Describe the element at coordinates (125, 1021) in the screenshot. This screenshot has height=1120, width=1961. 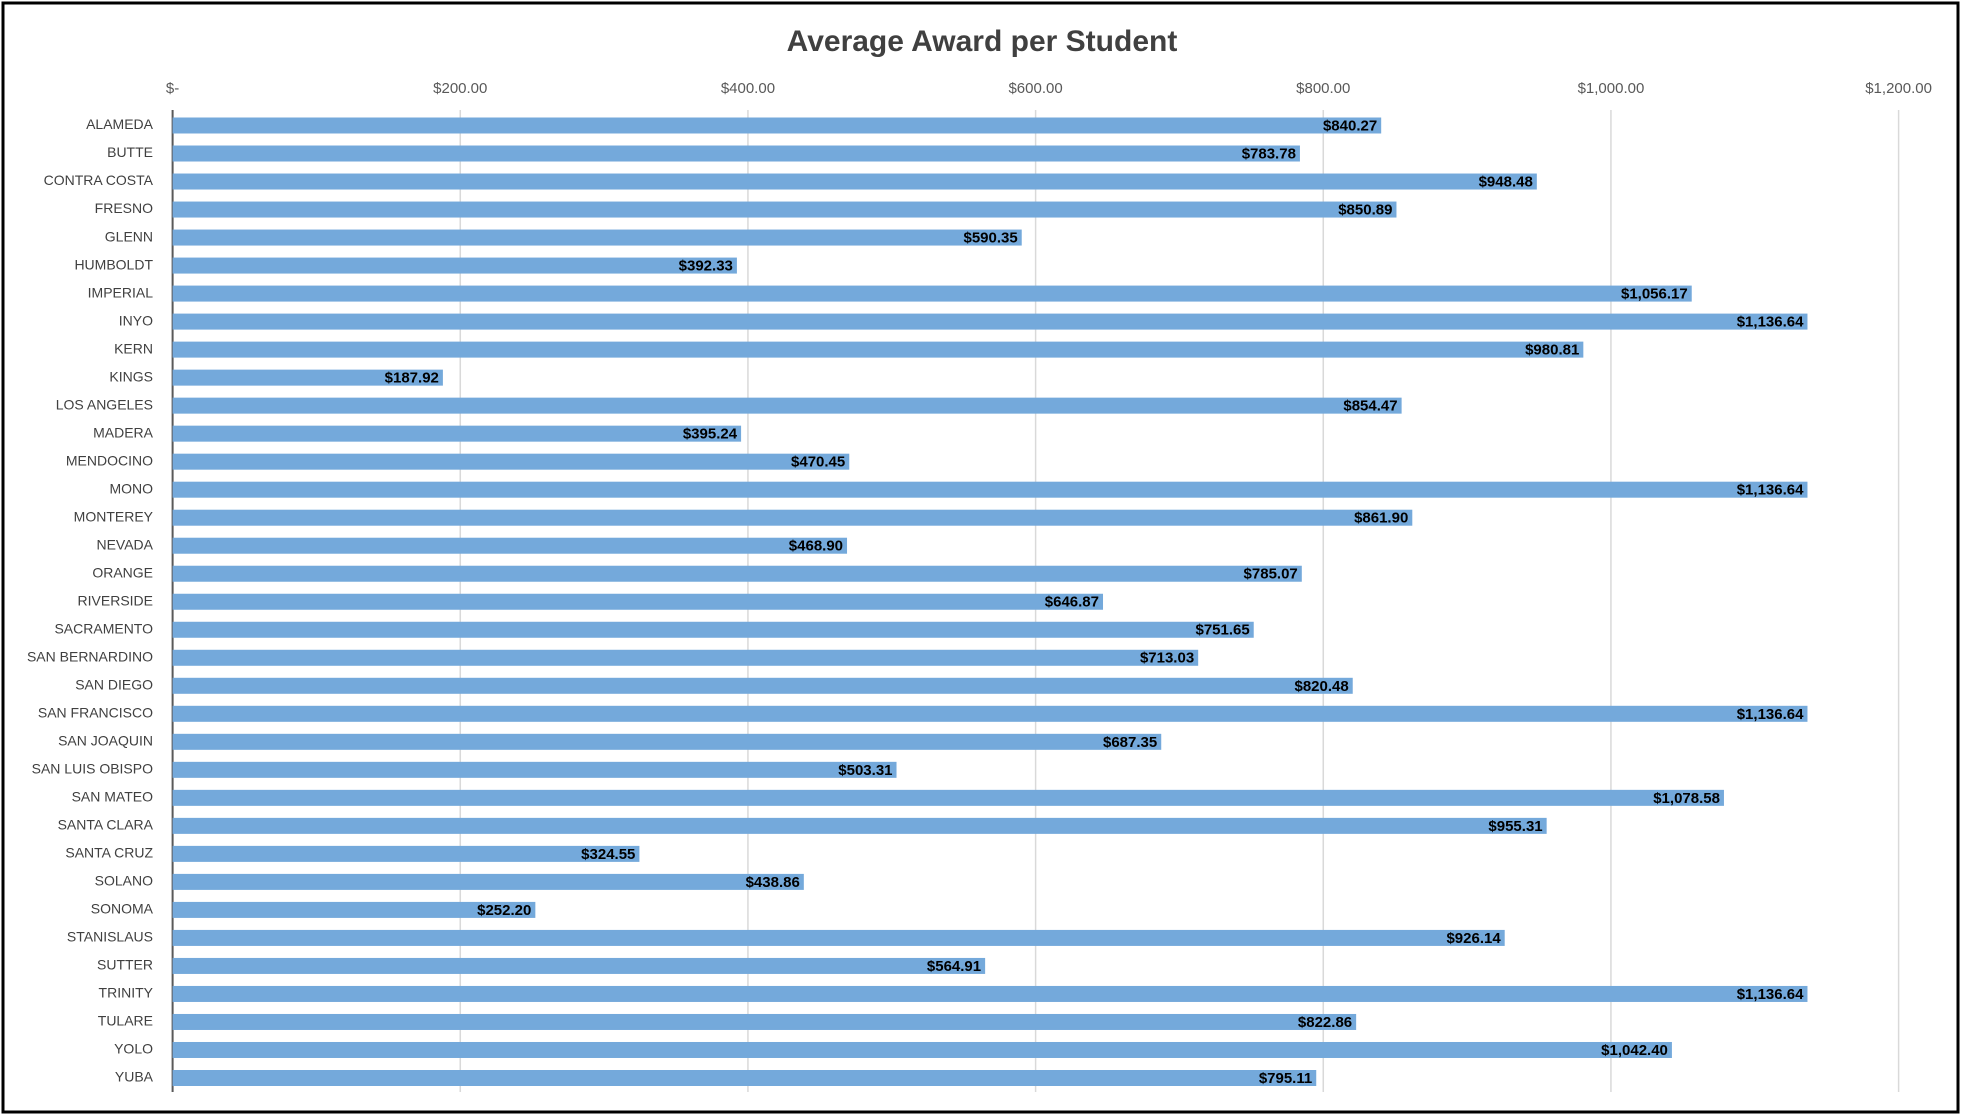
I see `y-tick-label: TULARE` at that location.